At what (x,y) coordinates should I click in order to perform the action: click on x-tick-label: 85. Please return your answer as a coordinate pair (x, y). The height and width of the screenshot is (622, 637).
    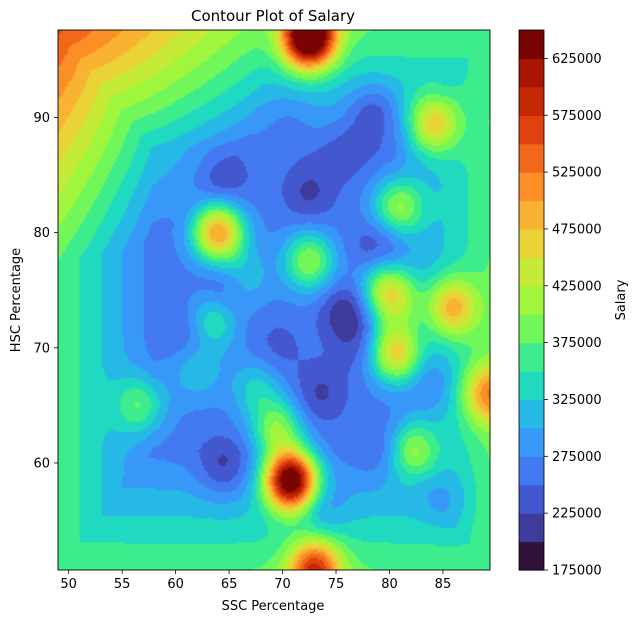
    Looking at the image, I should click on (443, 584).